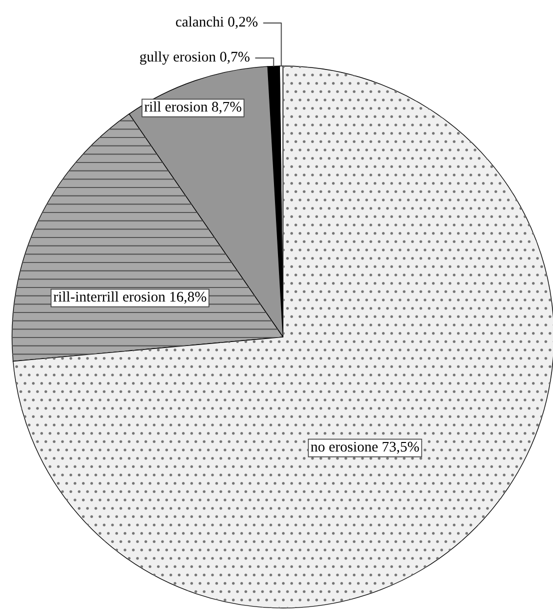 This screenshot has width=553, height=612. I want to click on slice-label: no erosione 73,5%, so click(364, 448).